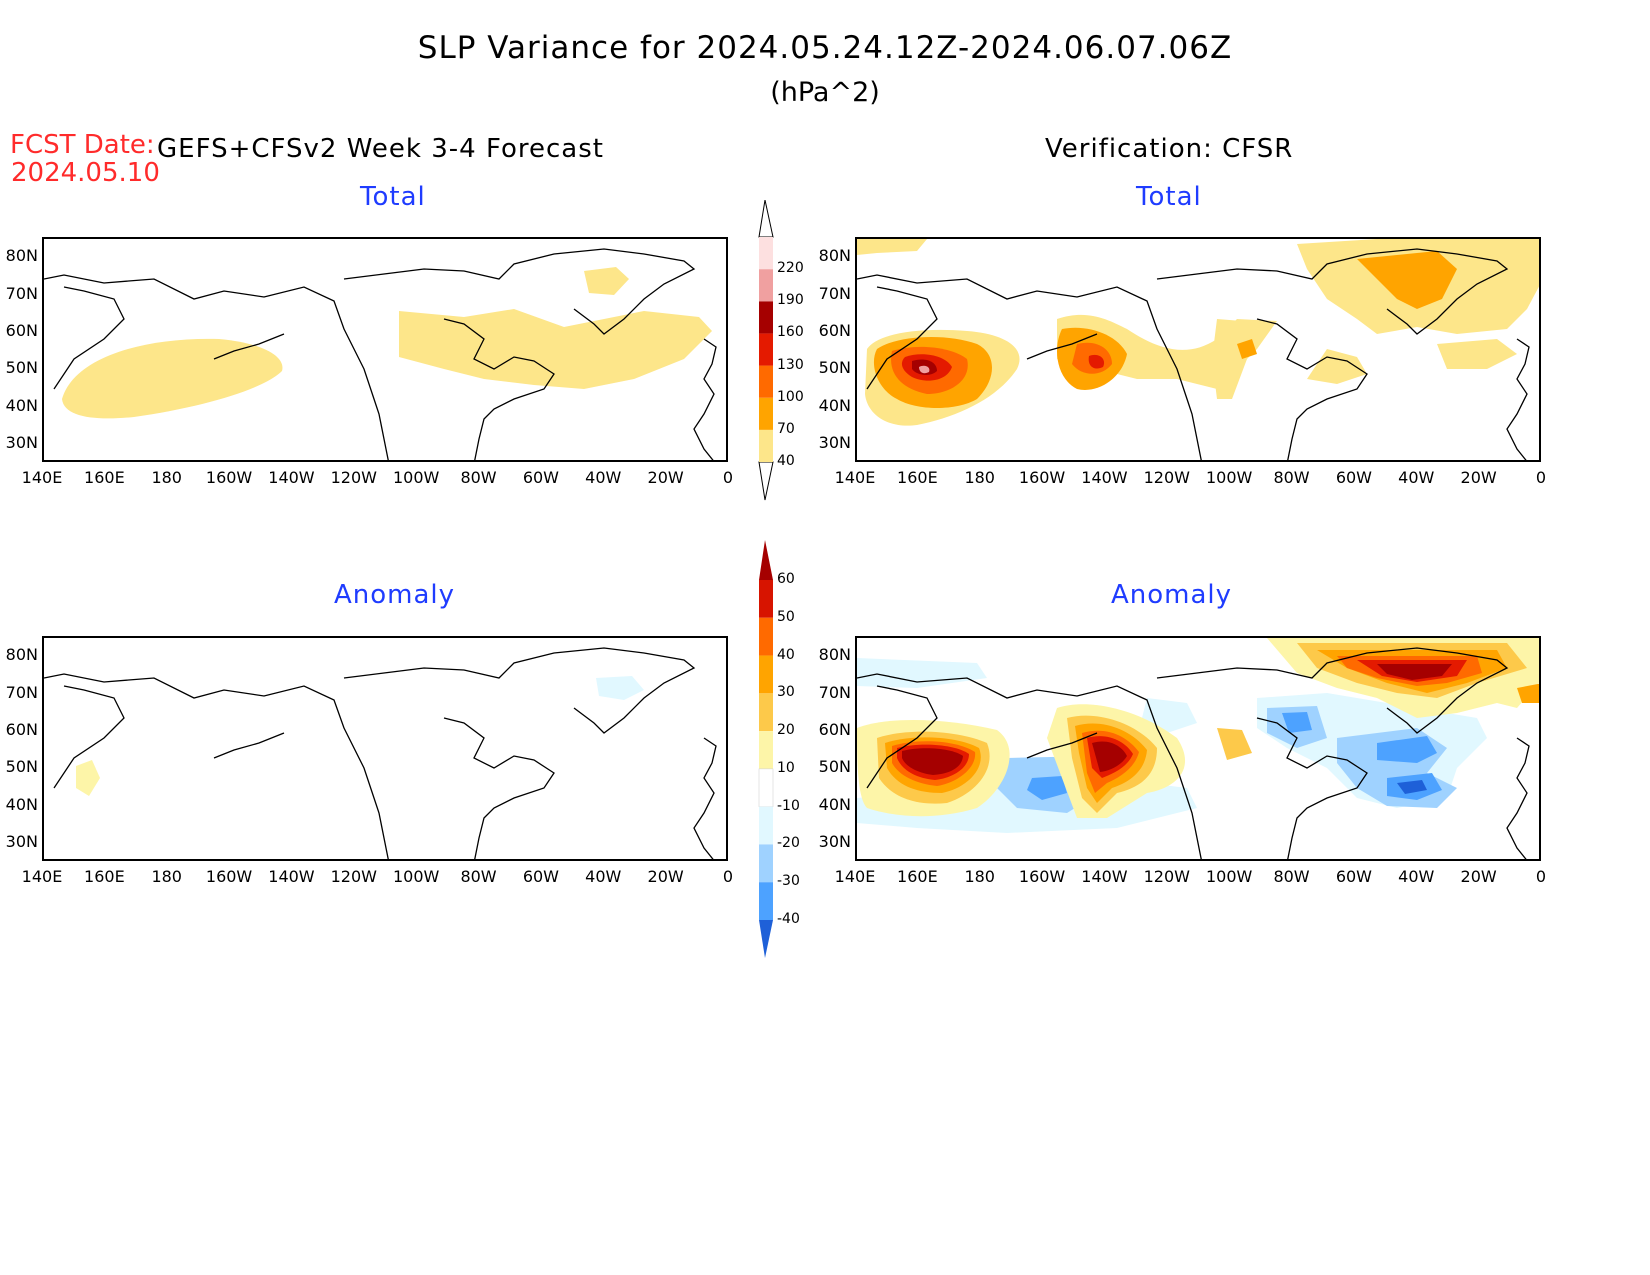 This screenshot has width=1650, height=1275. What do you see at coordinates (1166, 477) in the screenshot?
I see `lon-label-ot: 120W` at bounding box center [1166, 477].